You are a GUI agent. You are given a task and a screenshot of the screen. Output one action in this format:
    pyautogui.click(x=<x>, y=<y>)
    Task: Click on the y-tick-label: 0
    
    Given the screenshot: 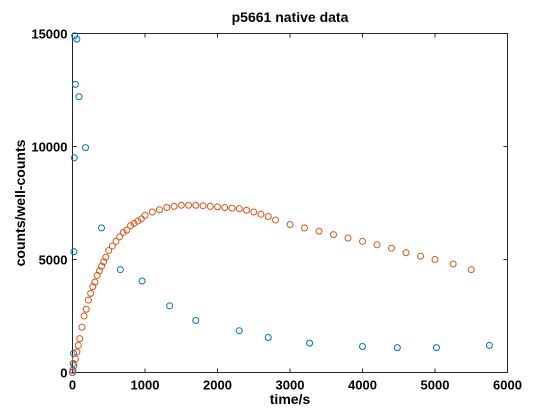 What is the action you would take?
    pyautogui.click(x=63, y=373)
    